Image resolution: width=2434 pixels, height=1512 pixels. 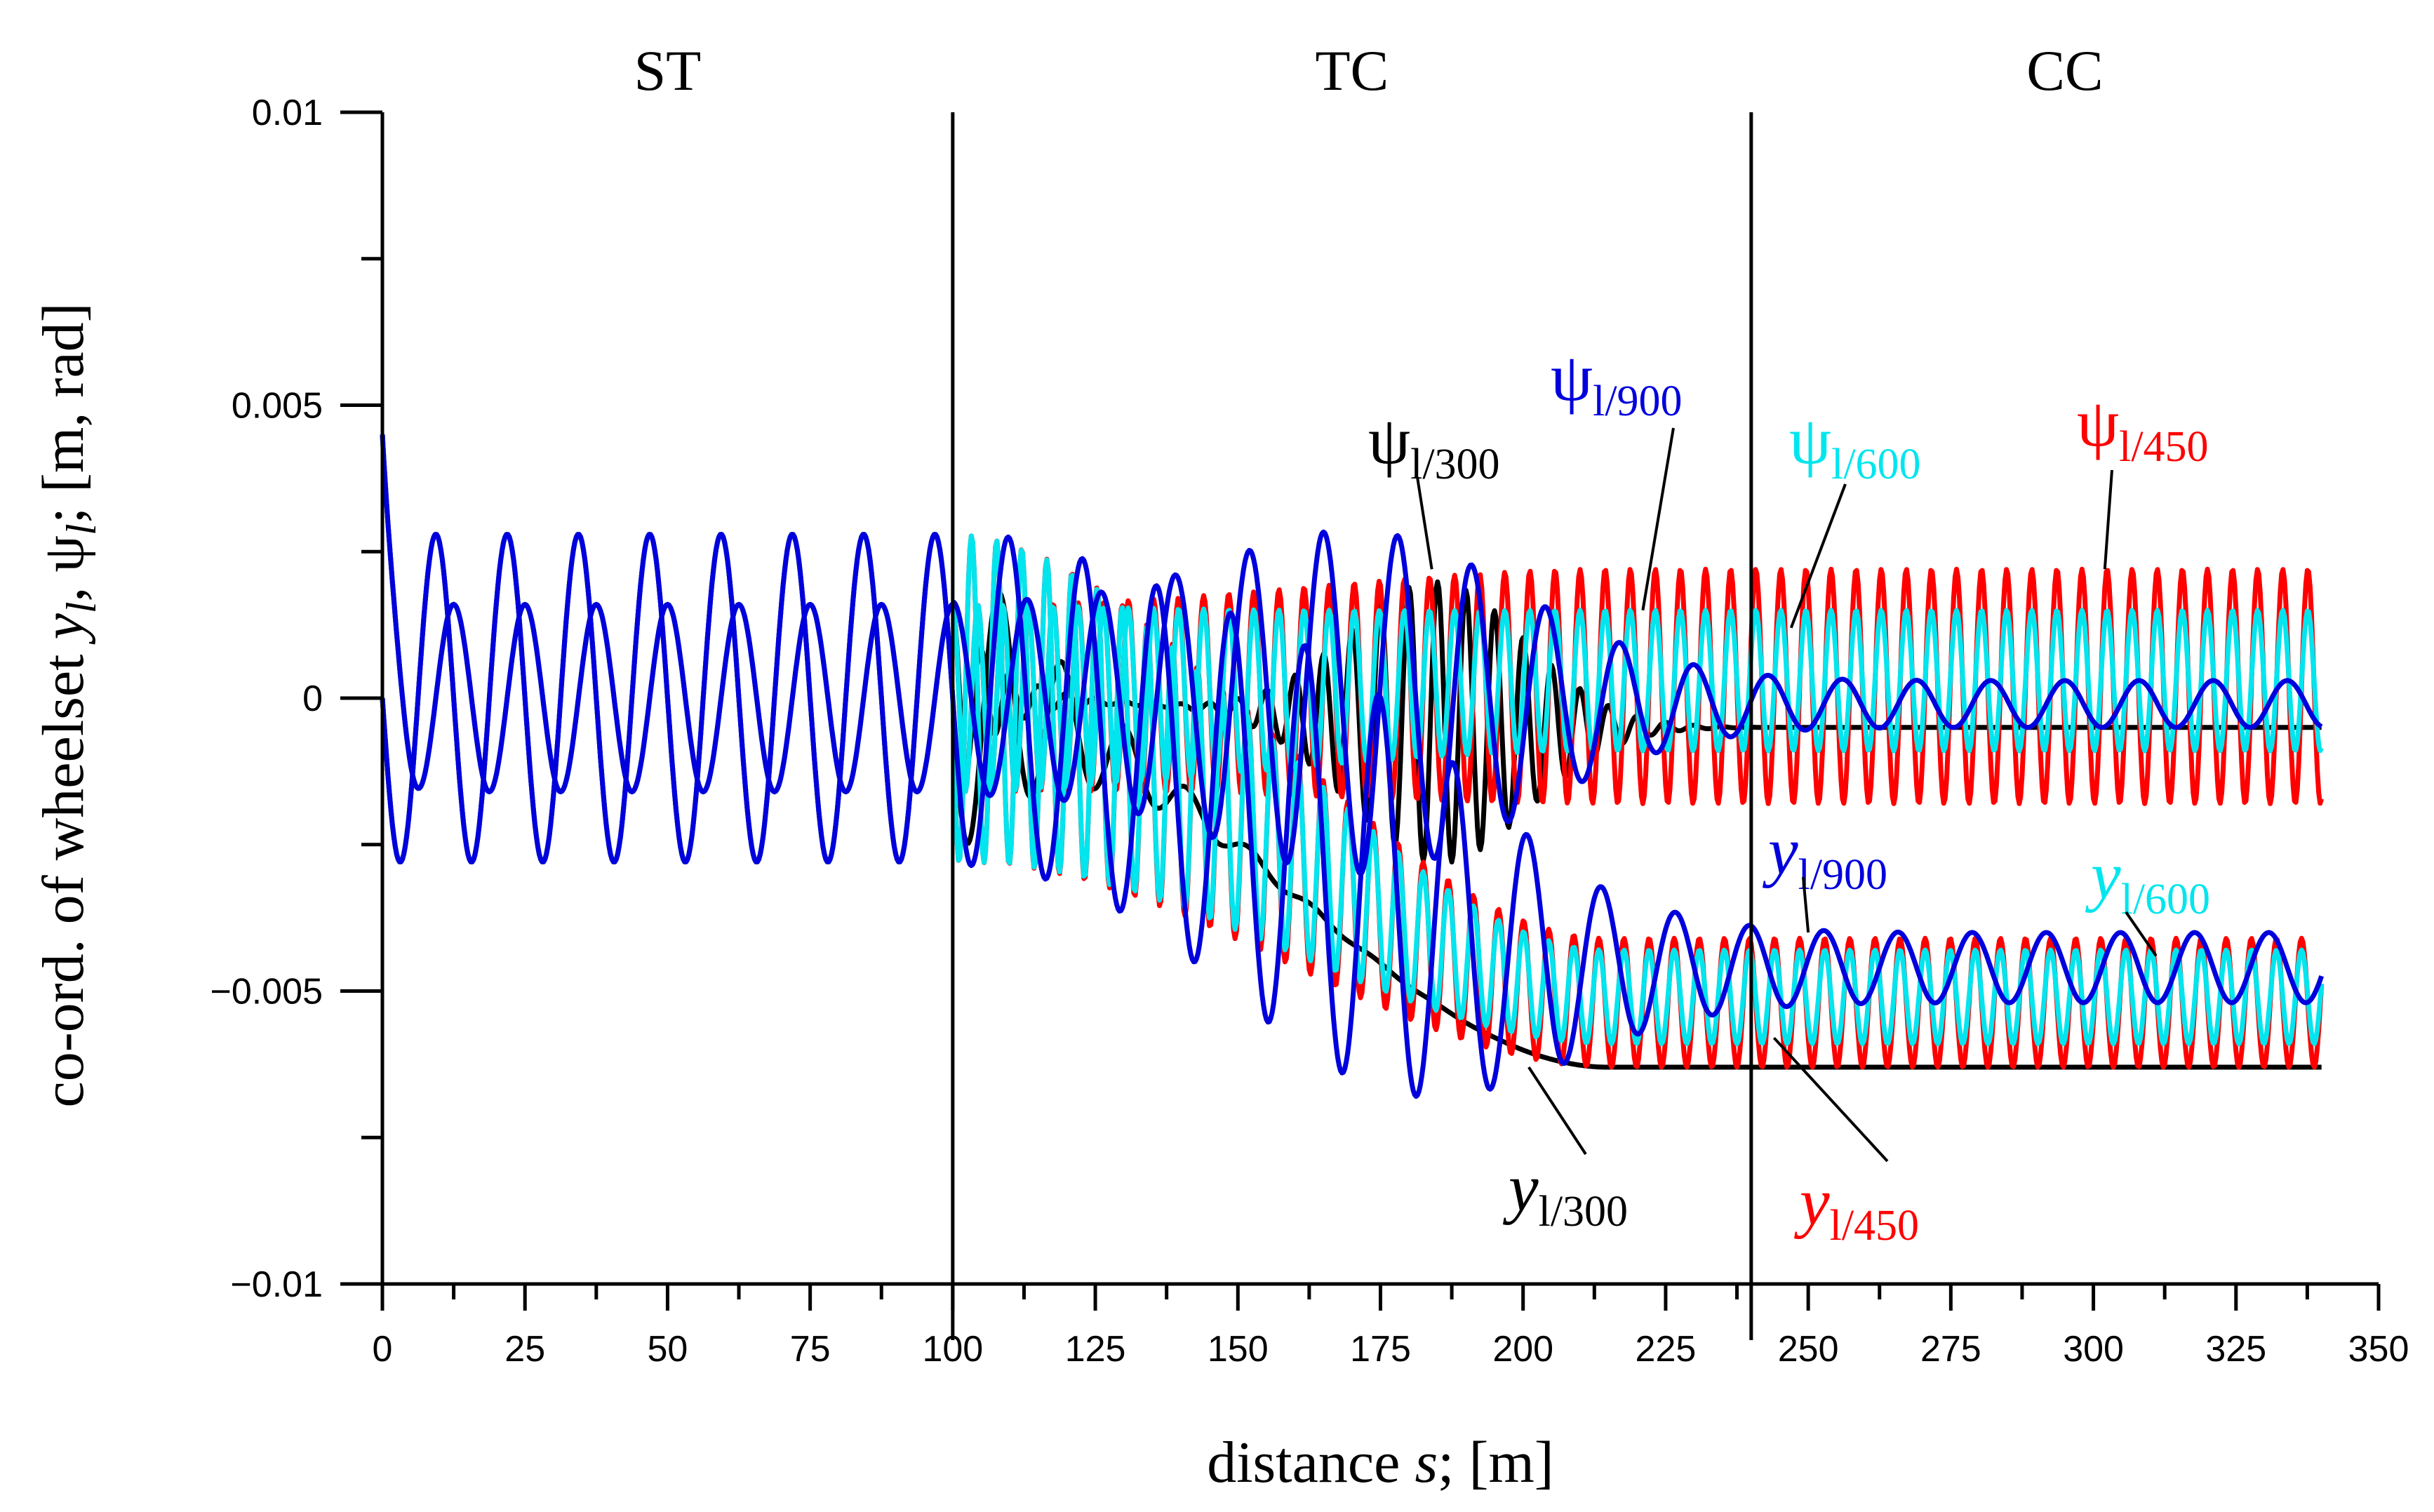 I want to click on y-axis-title-sep: ,, so click(x=63, y=587).